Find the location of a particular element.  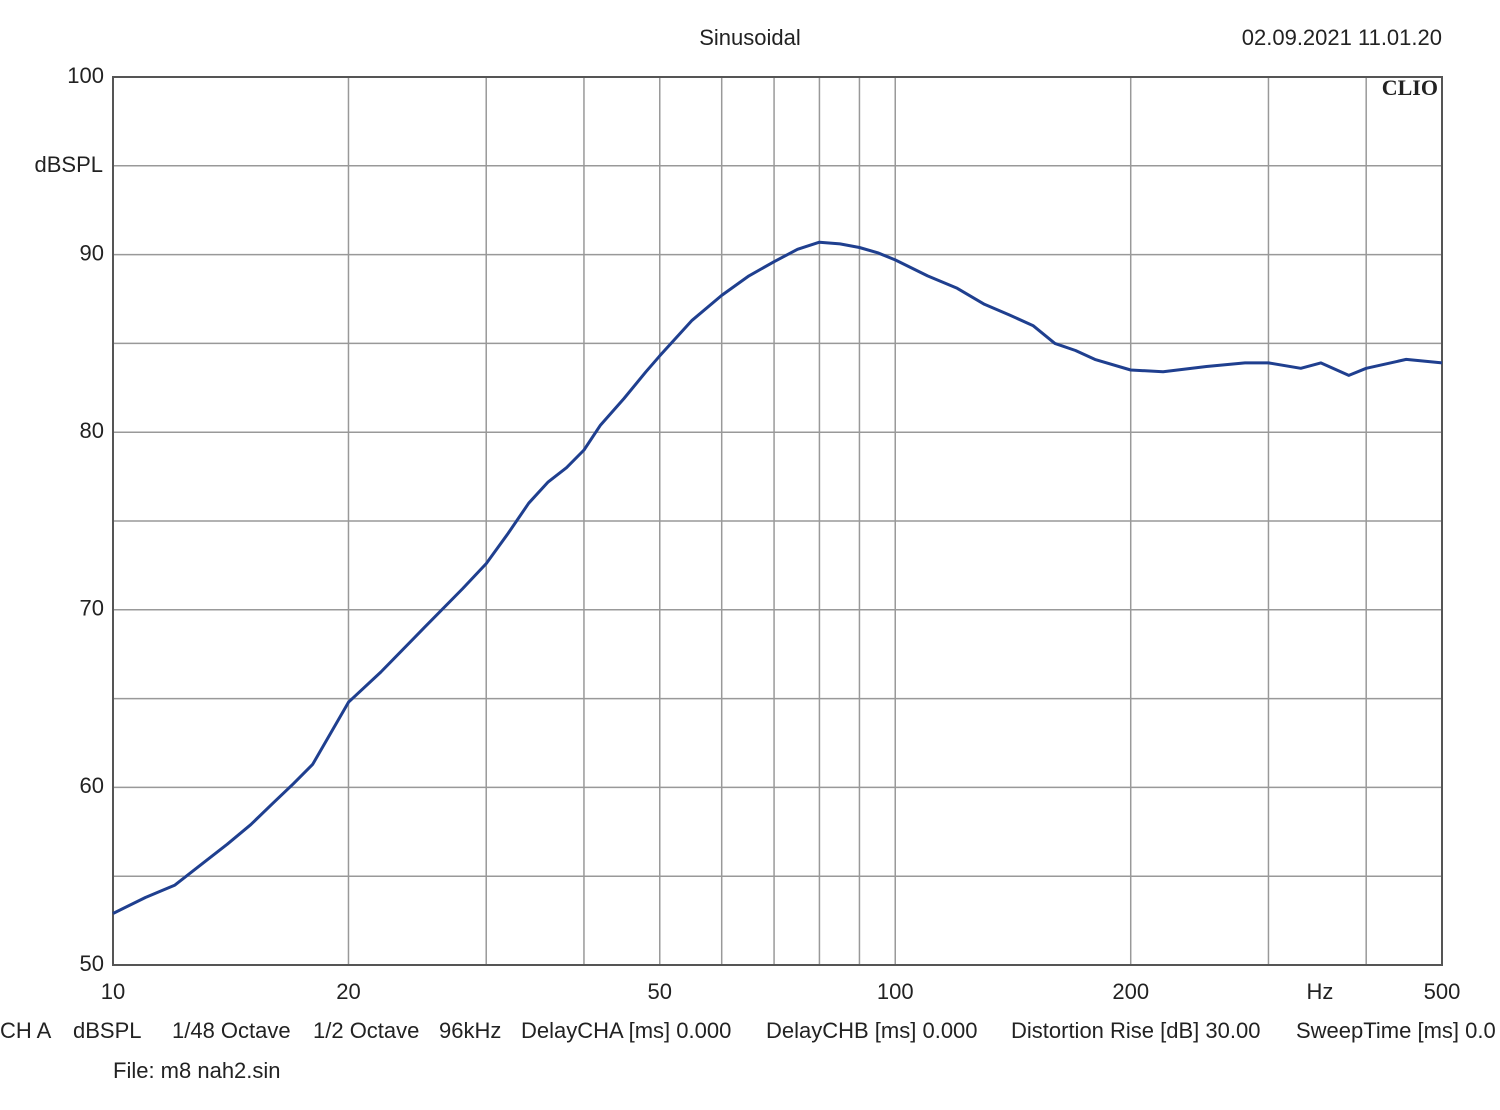

brand: CLIO is located at coordinates (1410, 87).